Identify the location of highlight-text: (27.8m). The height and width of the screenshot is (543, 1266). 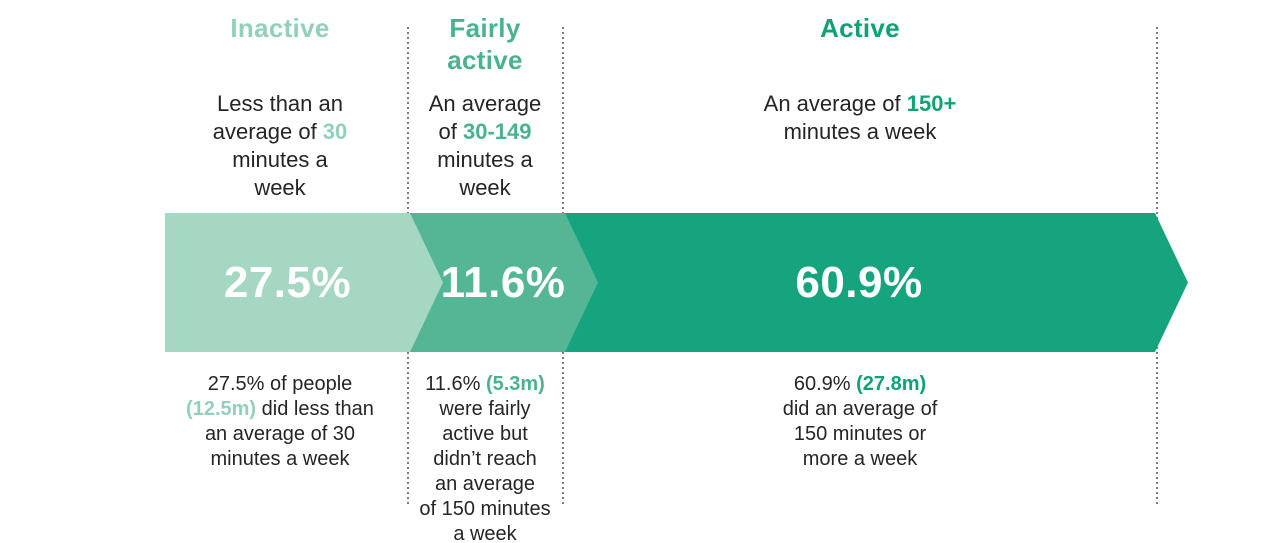
(891, 384).